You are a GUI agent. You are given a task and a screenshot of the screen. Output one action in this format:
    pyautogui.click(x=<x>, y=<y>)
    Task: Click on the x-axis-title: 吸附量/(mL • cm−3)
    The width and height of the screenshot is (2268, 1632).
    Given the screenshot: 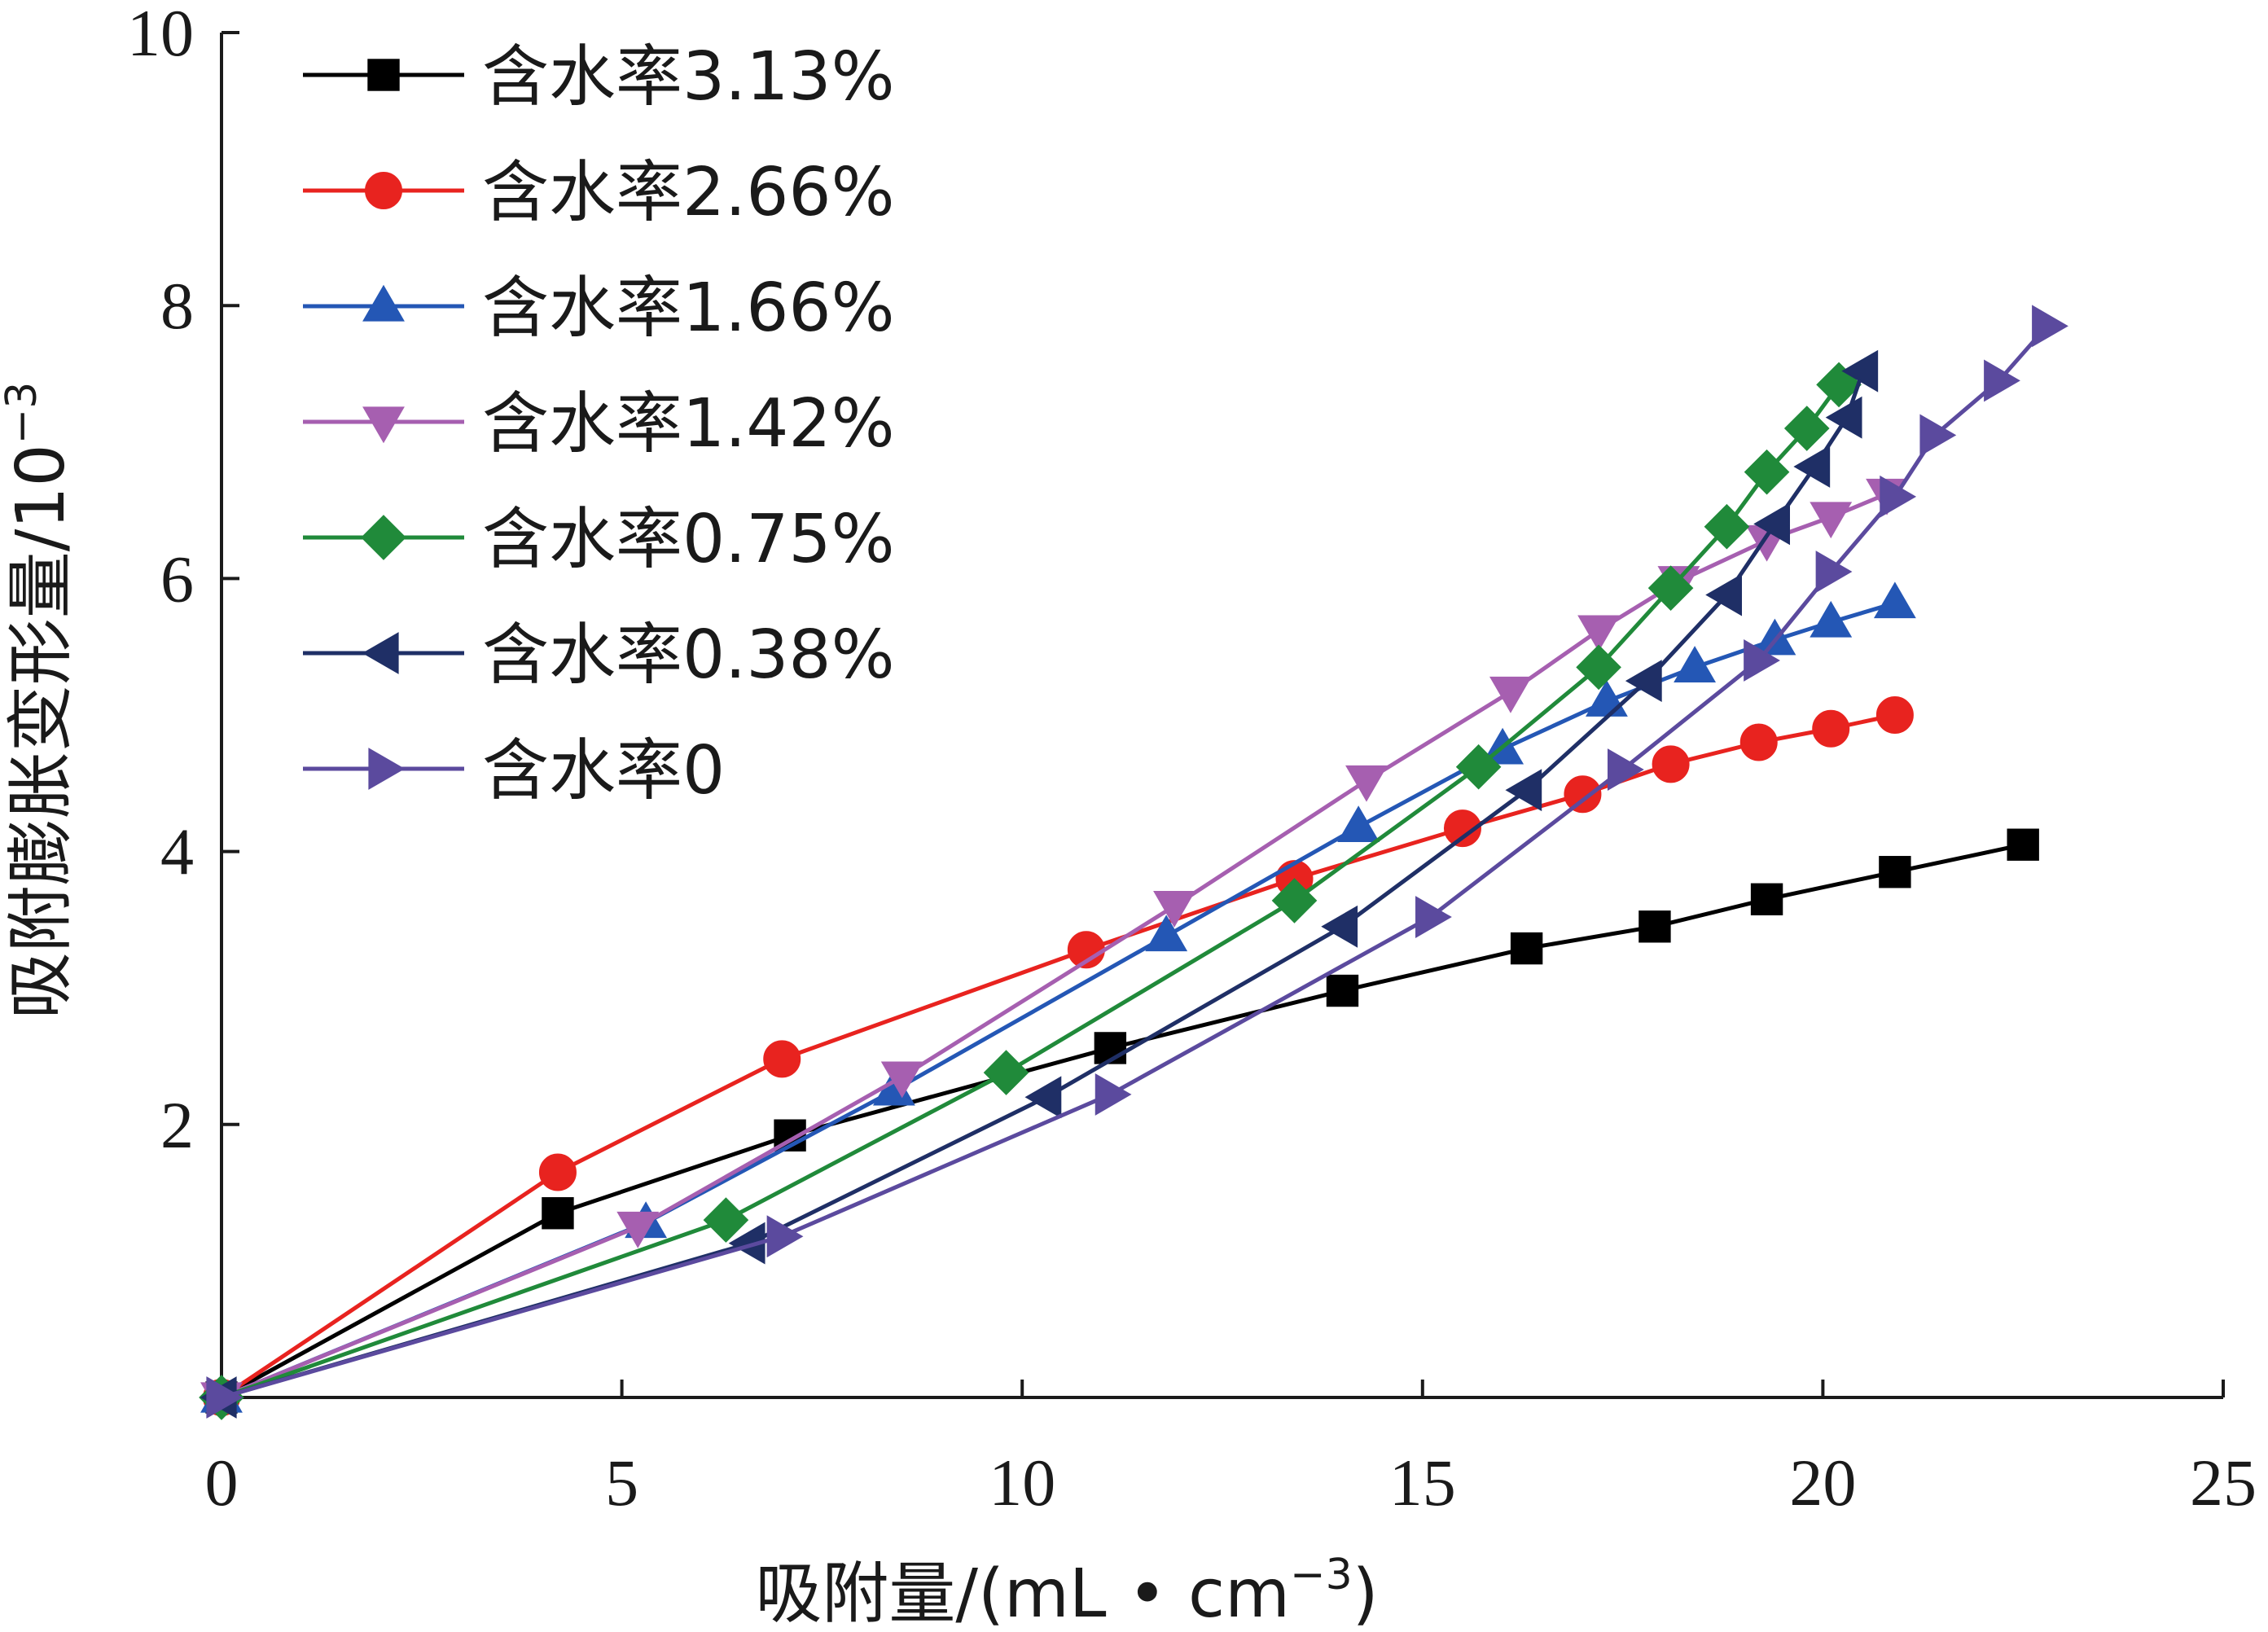 What is the action you would take?
    pyautogui.click(x=1066, y=1591)
    